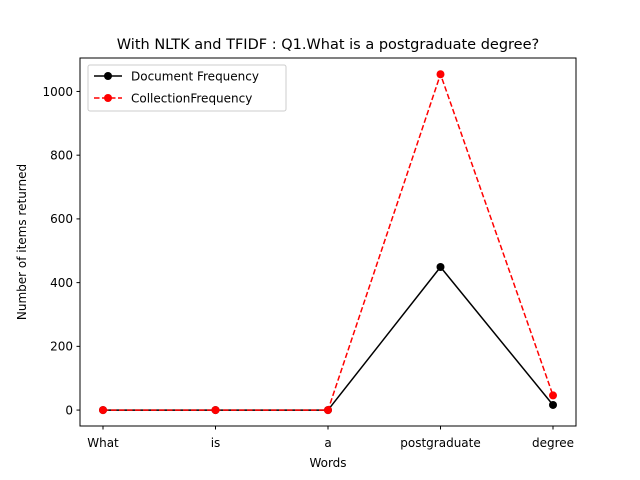  What do you see at coordinates (61, 283) in the screenshot?
I see `y-tick-label-2: 400` at bounding box center [61, 283].